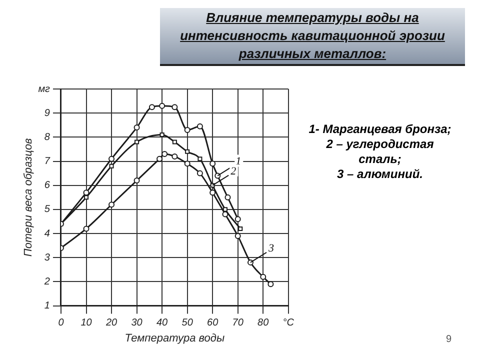 The height and width of the screenshot is (360, 480). I want to click on x-tick-label: 80, so click(264, 323).